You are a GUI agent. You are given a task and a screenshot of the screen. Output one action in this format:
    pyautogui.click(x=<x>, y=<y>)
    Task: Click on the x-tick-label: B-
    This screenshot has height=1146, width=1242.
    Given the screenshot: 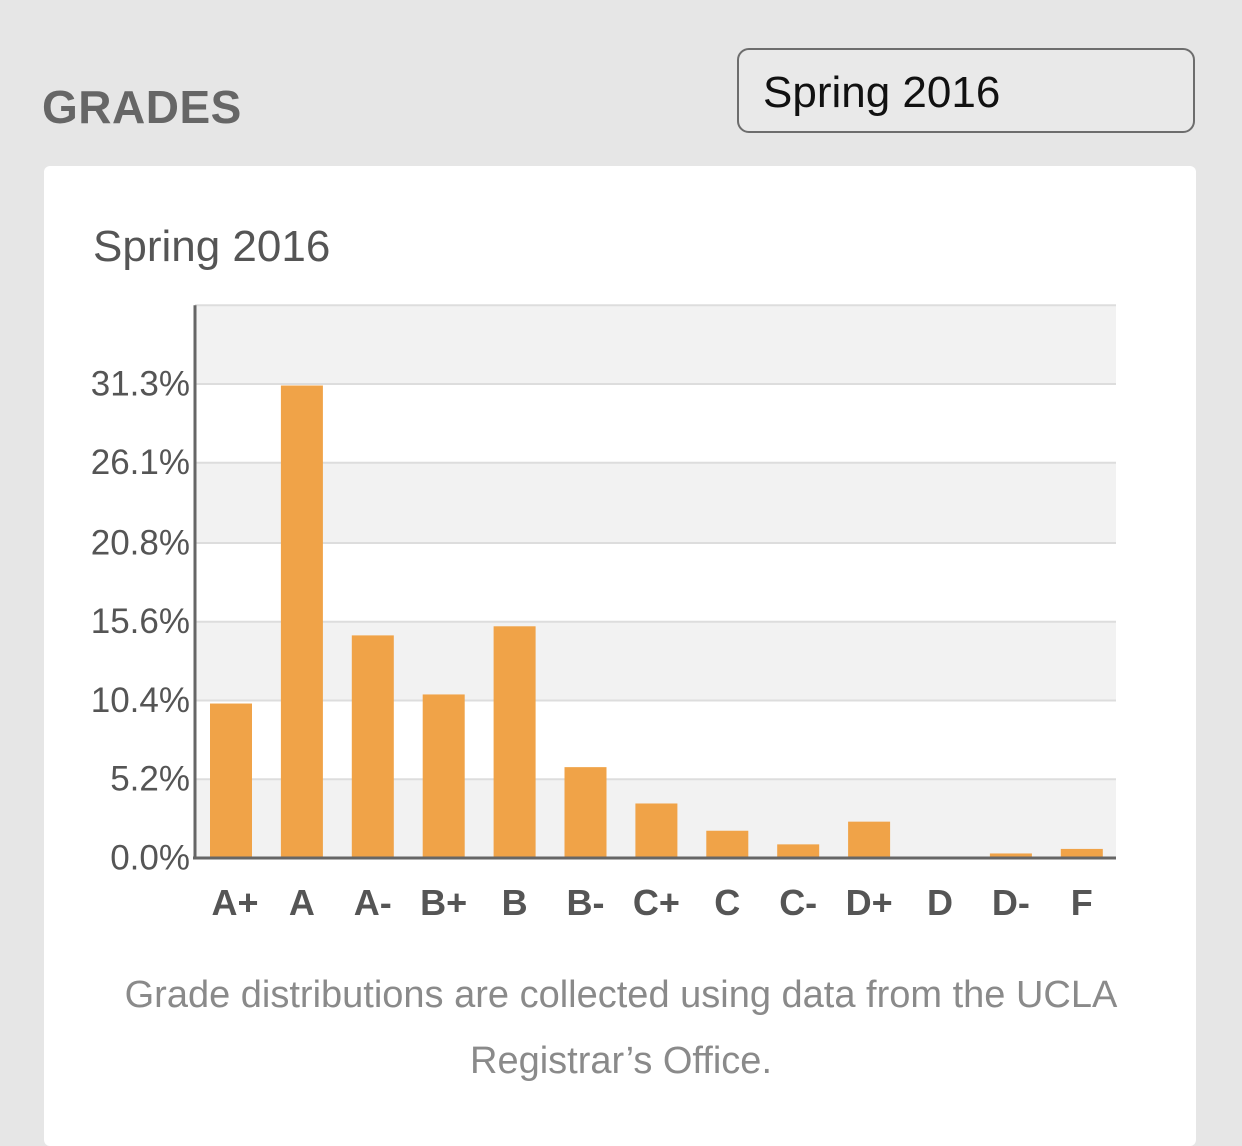 What is the action you would take?
    pyautogui.click(x=586, y=902)
    